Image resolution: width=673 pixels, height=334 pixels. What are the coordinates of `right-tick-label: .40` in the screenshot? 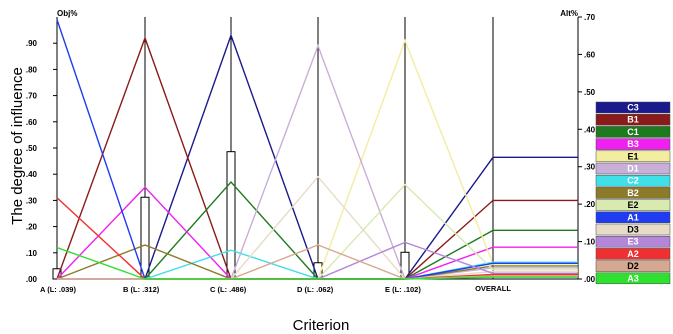 It's located at (590, 129).